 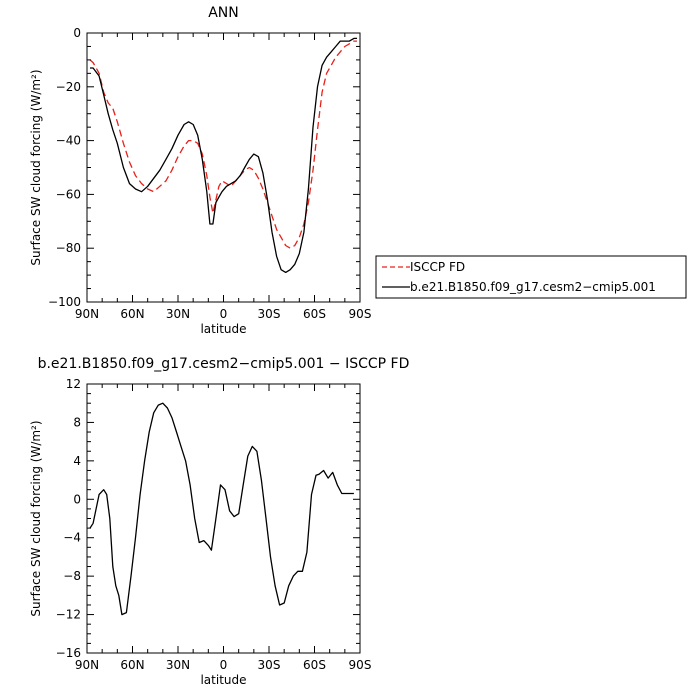 I want to click on y-tick-label: −60, so click(x=68, y=194).